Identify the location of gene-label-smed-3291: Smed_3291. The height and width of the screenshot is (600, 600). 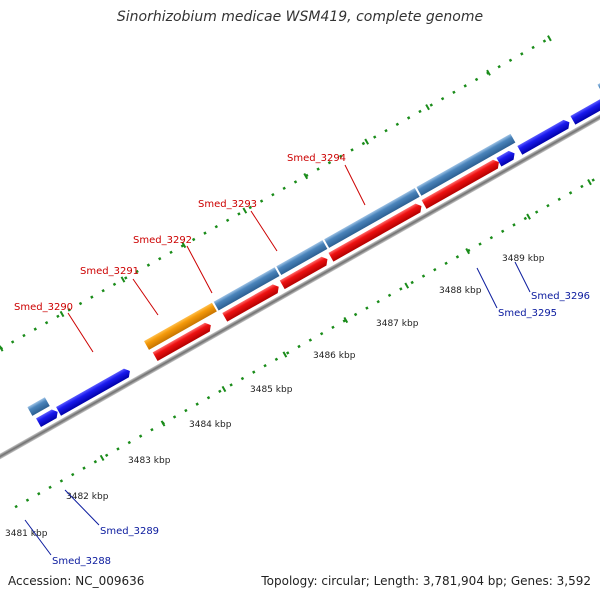
(109, 271).